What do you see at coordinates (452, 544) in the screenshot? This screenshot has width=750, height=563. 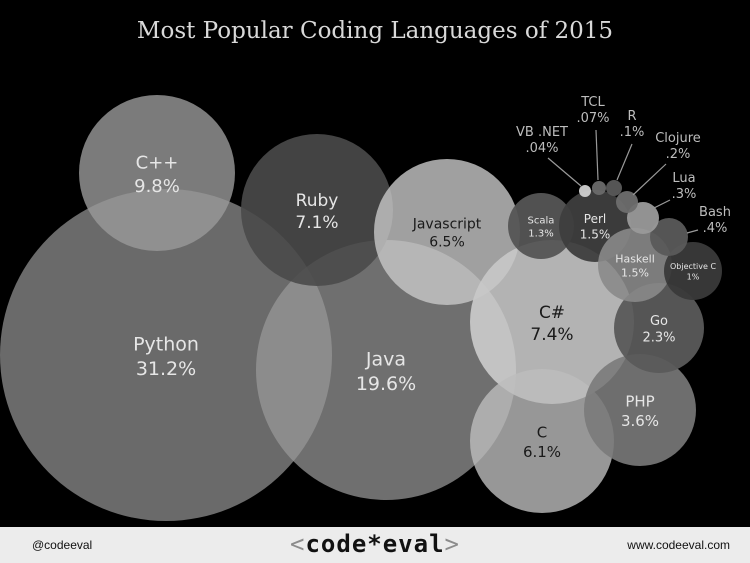 I see `logo-bracket-right: >` at bounding box center [452, 544].